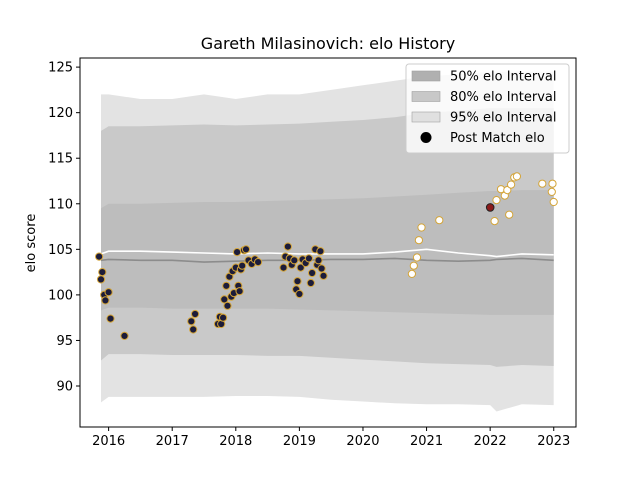 This screenshot has width=640, height=480. What do you see at coordinates (64, 387) in the screenshot?
I see `y-tick-label: 90` at bounding box center [64, 387].